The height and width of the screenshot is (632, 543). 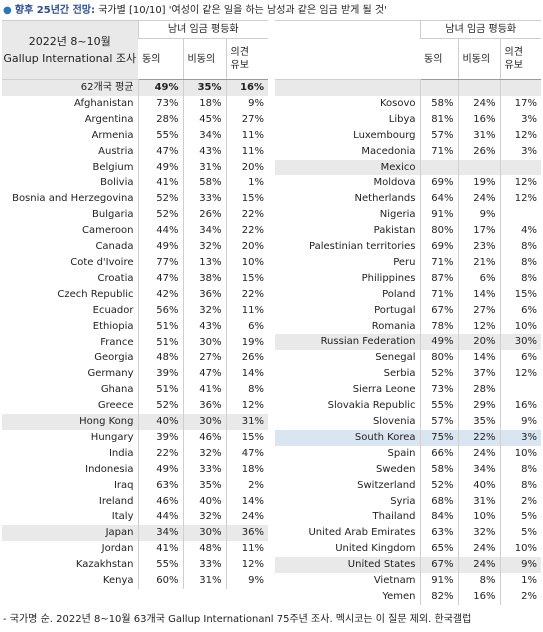 I want to click on cell-value: 75%, so click(x=438, y=437).